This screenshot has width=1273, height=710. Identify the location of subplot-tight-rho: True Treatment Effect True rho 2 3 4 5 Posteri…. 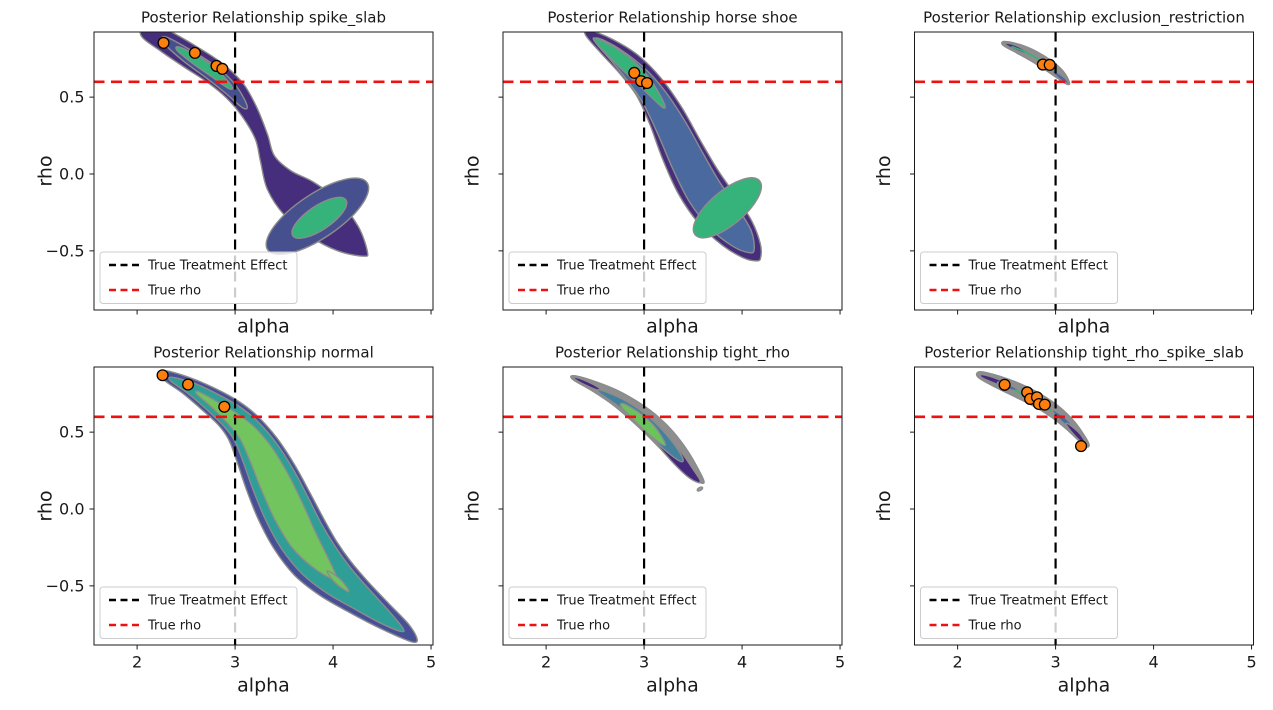
(654, 520).